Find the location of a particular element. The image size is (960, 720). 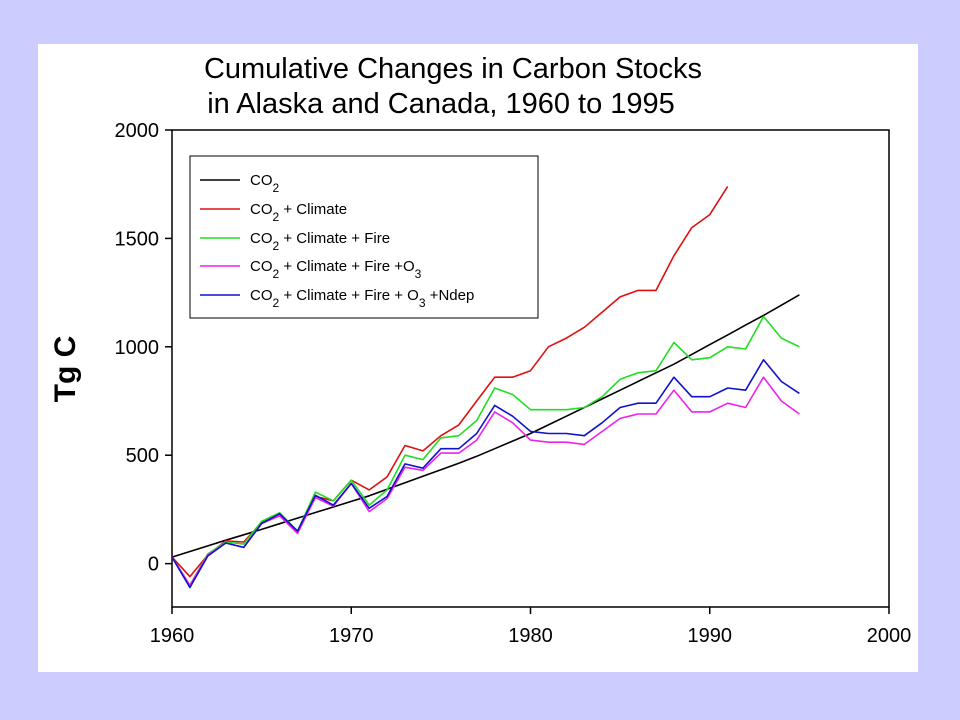

x-tick-label: 2000 is located at coordinates (889, 636).